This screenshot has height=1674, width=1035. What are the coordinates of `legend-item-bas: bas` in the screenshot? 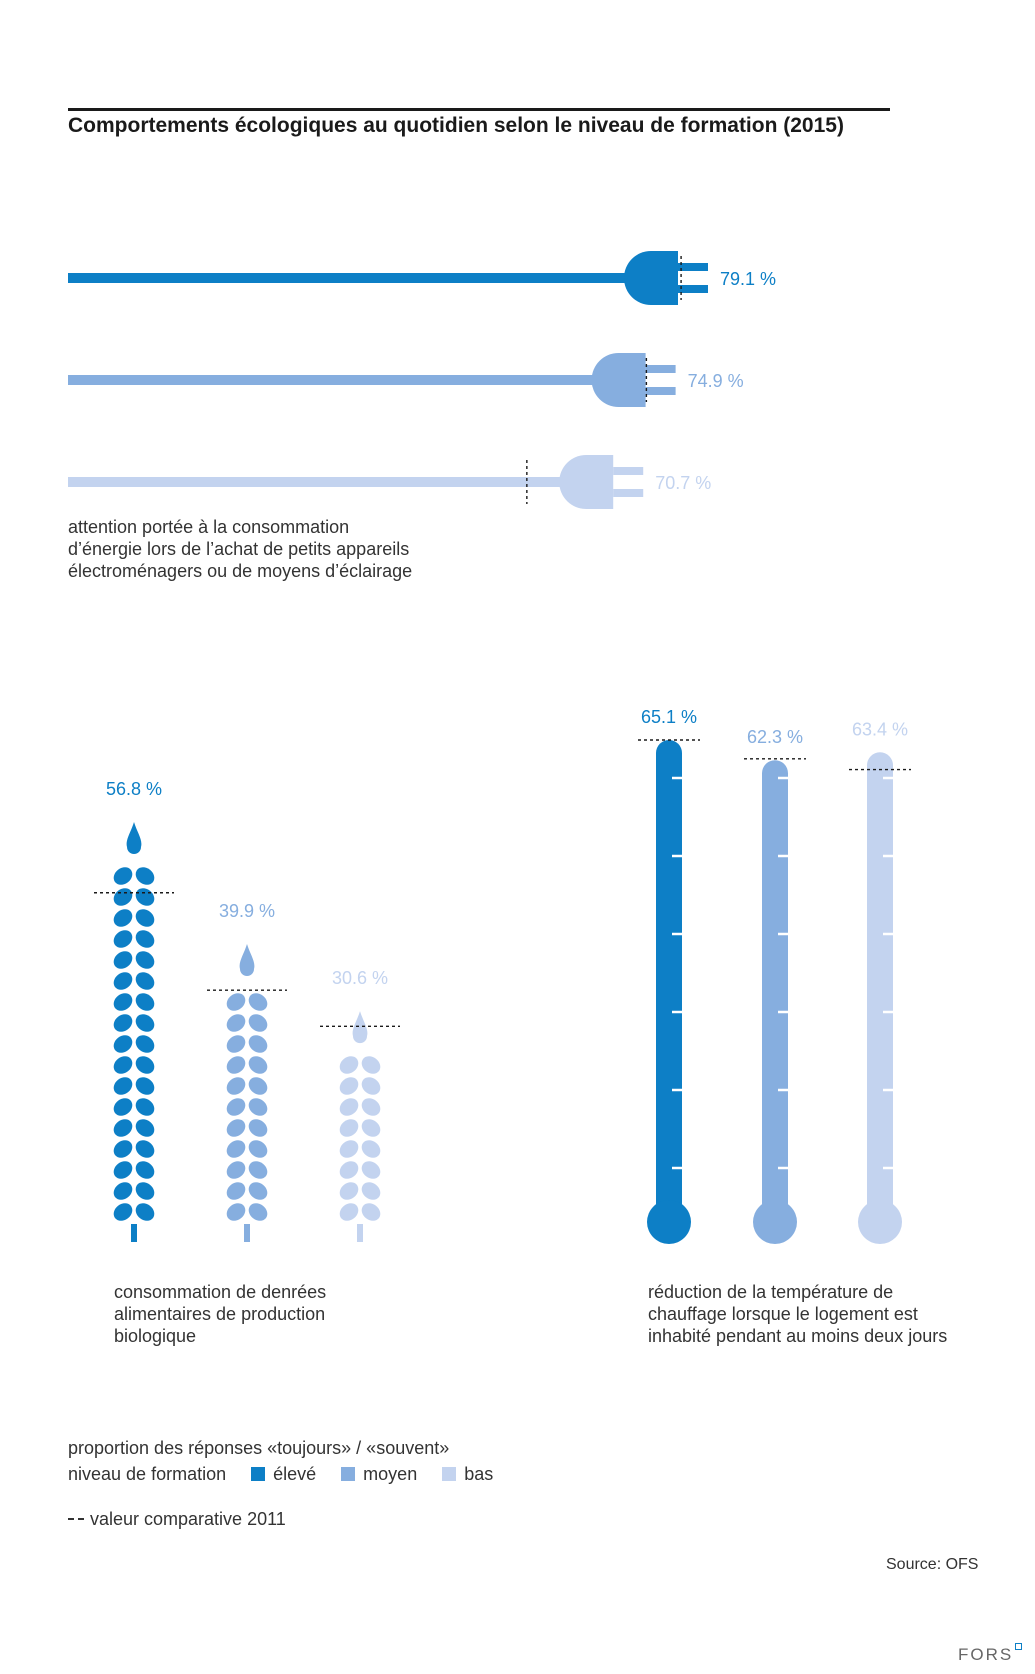 It's located at (479, 1474).